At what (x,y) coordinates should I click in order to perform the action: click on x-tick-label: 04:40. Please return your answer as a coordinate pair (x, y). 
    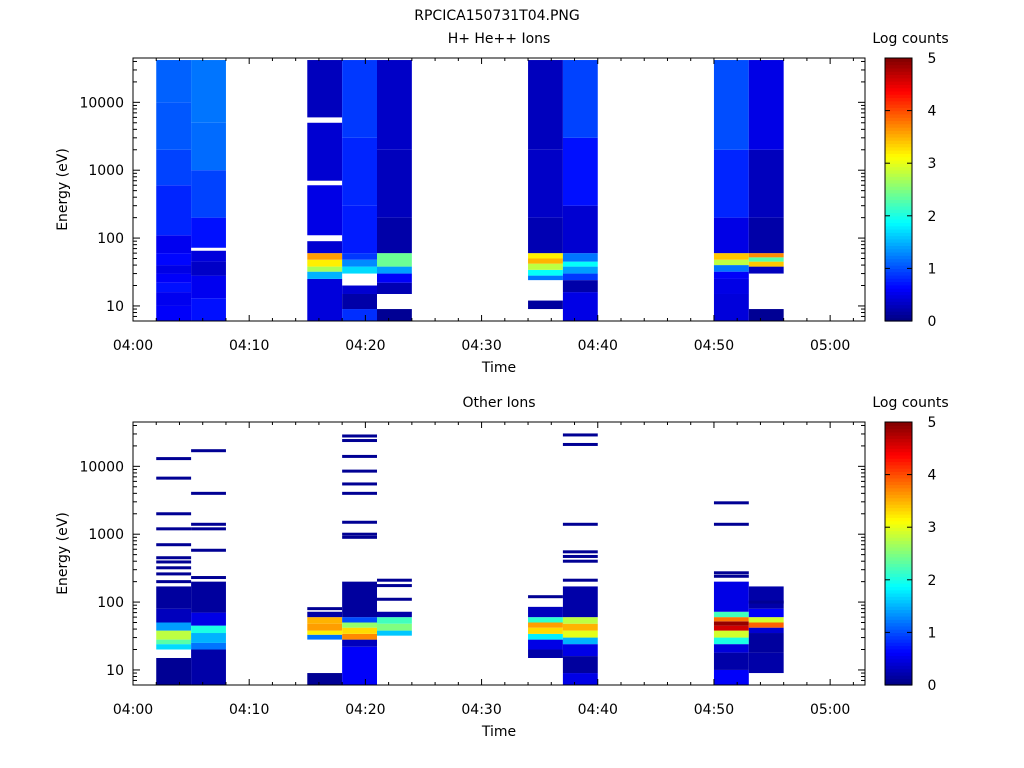
    Looking at the image, I should click on (598, 346).